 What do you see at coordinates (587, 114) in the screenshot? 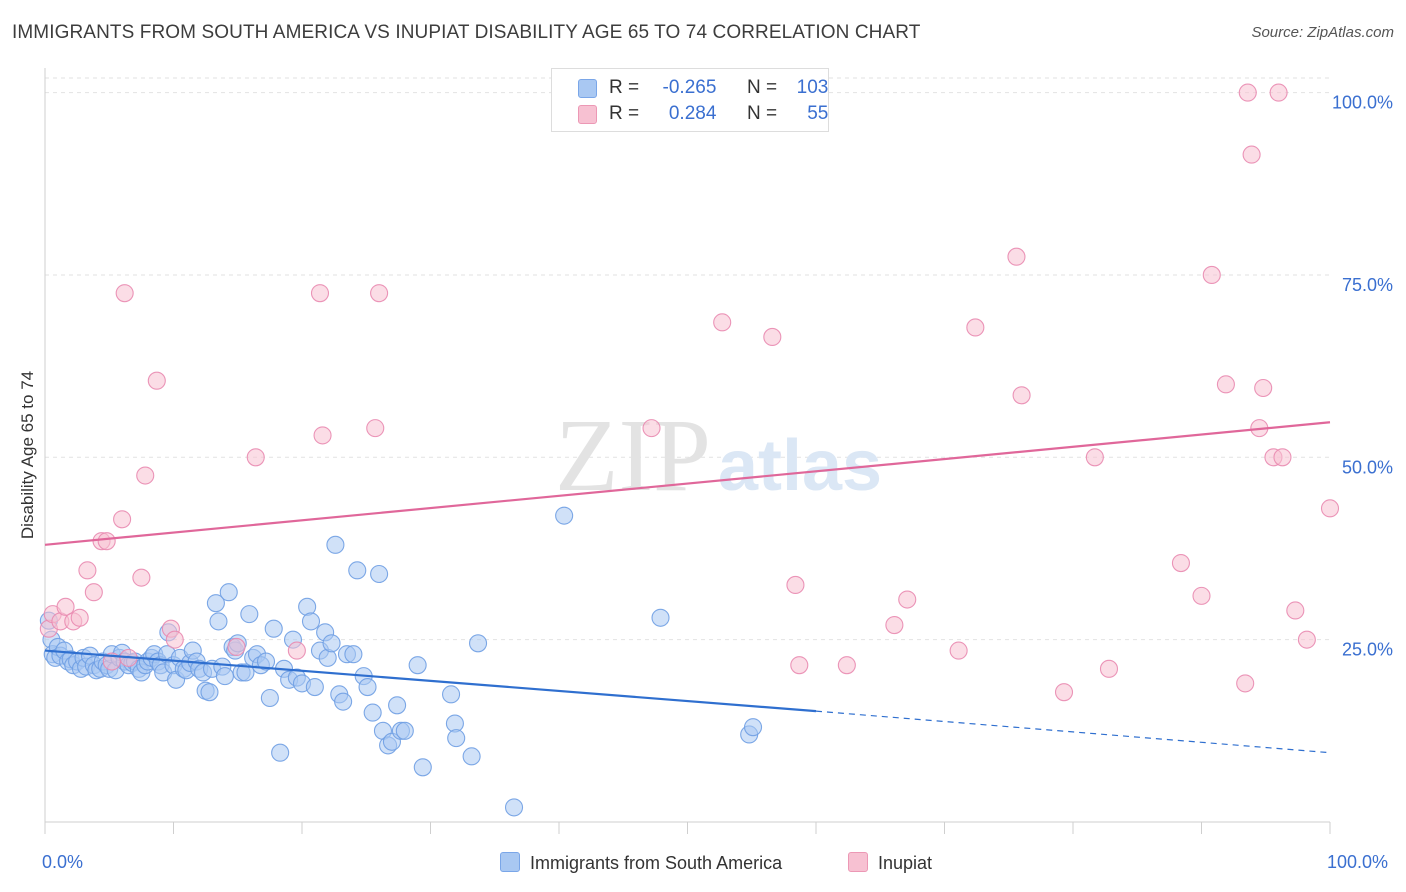
I see `legend-swatch-inupiat` at bounding box center [587, 114].